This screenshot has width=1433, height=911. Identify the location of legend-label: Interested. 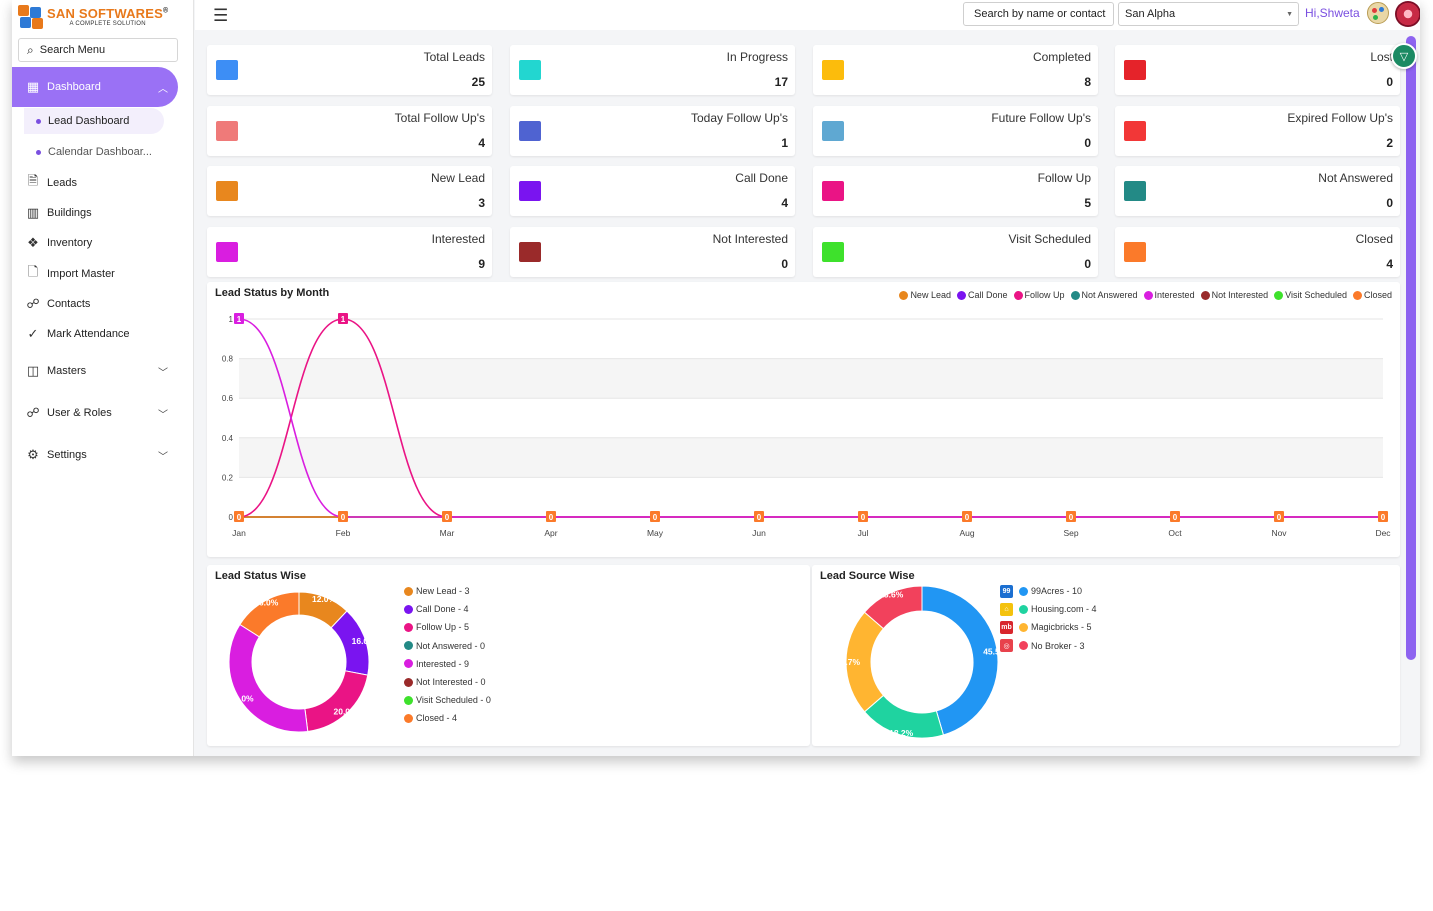
(1174, 295).